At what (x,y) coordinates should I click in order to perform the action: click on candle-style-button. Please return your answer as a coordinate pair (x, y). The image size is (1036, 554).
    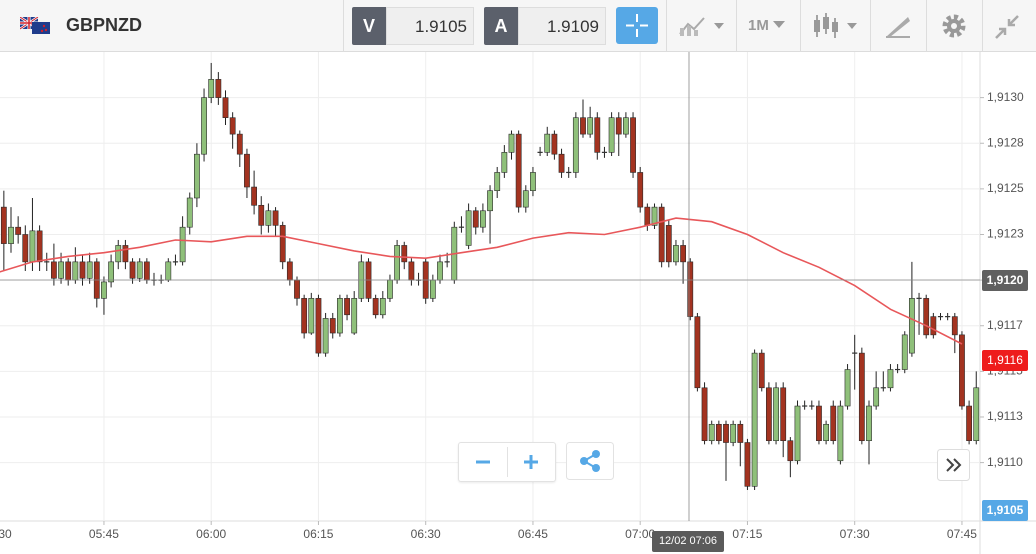
    Looking at the image, I should click on (837, 26).